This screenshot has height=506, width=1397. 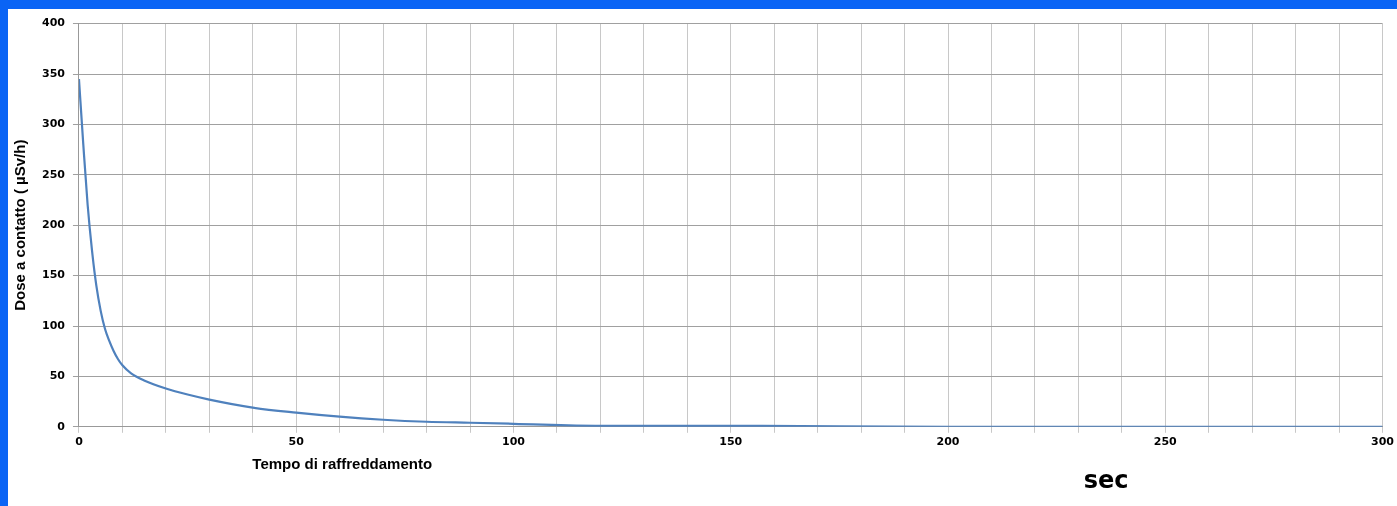 I want to click on x-tick-label: 200, so click(x=948, y=442).